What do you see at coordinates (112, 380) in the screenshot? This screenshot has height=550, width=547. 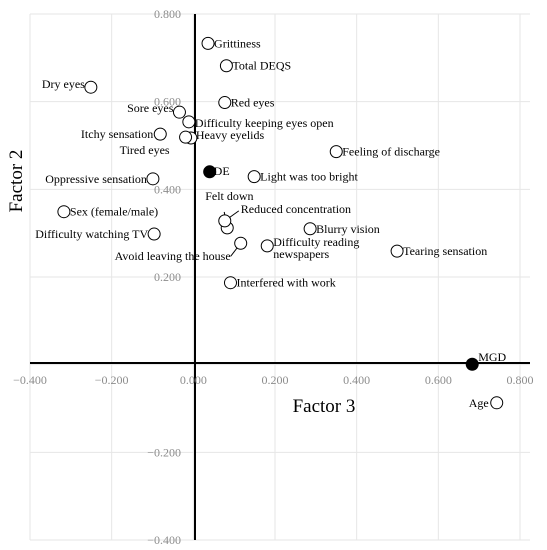 I see `x-tick-label: −0.200` at bounding box center [112, 380].